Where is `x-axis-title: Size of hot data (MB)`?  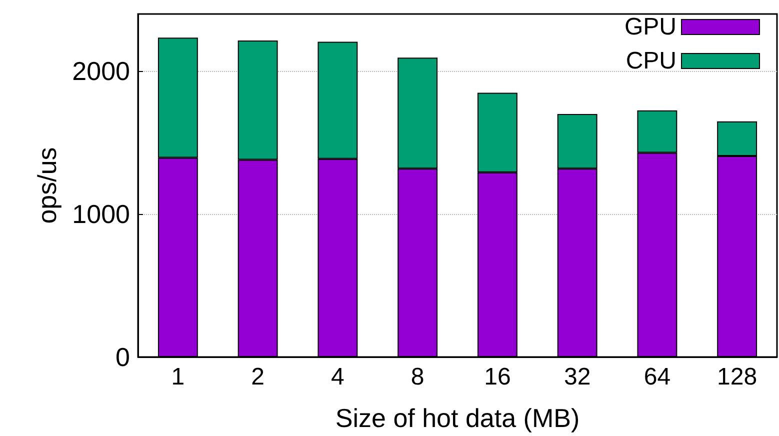
x-axis-title: Size of hot data (MB) is located at coordinates (457, 418).